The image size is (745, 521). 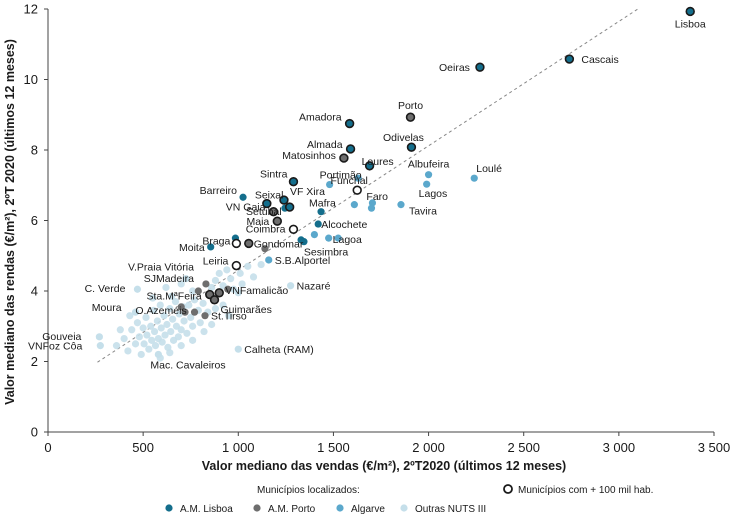 What do you see at coordinates (714, 447) in the screenshot?
I see `x-tick-label: 3 500` at bounding box center [714, 447].